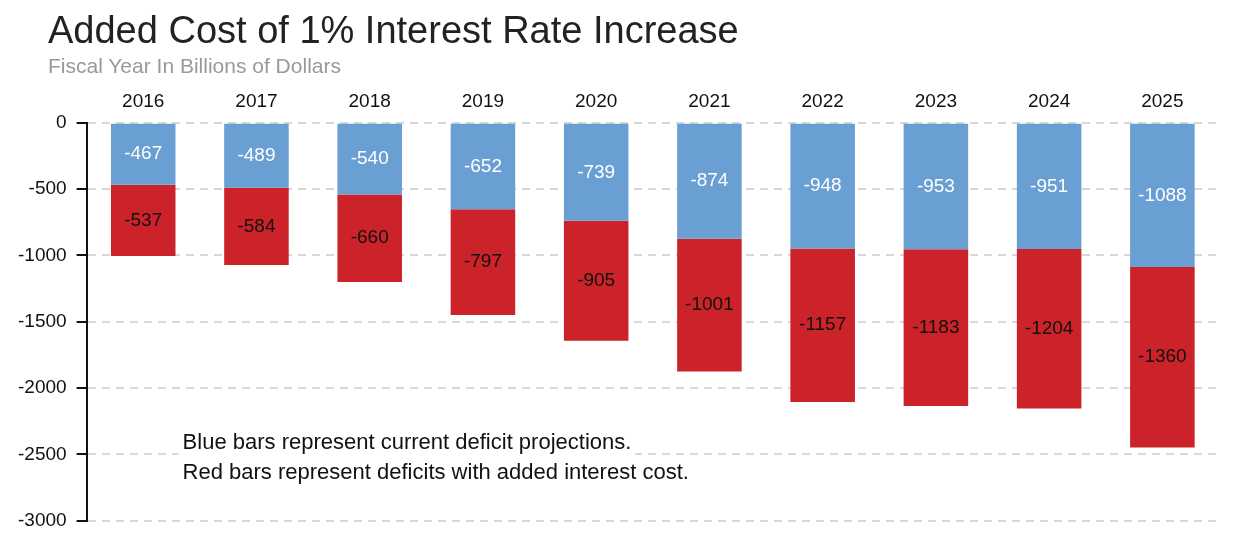 This screenshot has width=1237, height=550. What do you see at coordinates (42, 519) in the screenshot?
I see `y-tick-label: -3000` at bounding box center [42, 519].